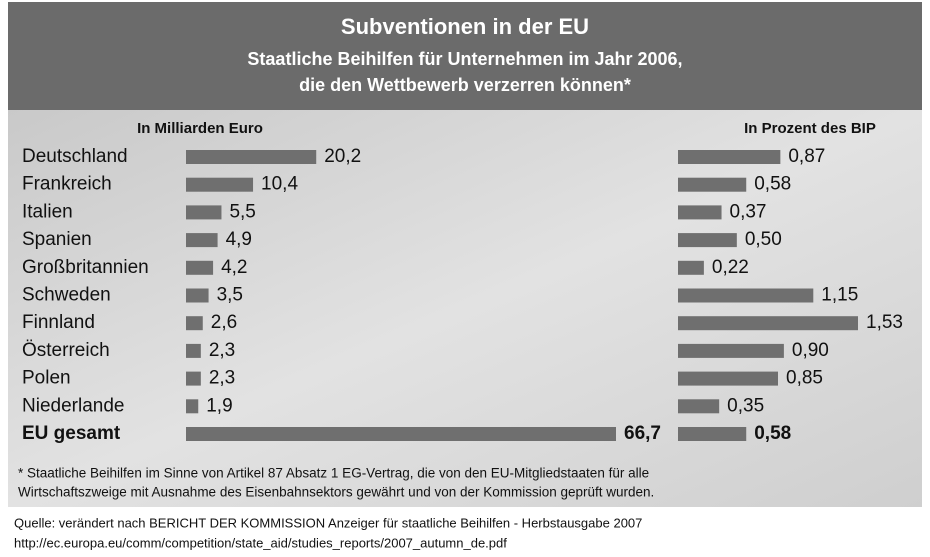 This screenshot has width=930, height=557. Describe the element at coordinates (66, 295) in the screenshot. I see `category-label: Schweden` at that location.